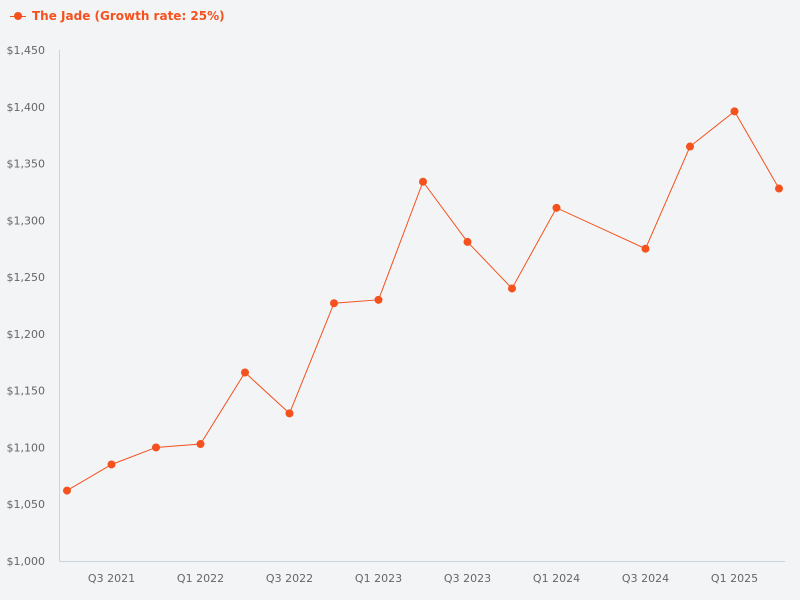 This screenshot has width=800, height=600. Describe the element at coordinates (26, 391) in the screenshot. I see `y-tick-label: $1,150` at that location.